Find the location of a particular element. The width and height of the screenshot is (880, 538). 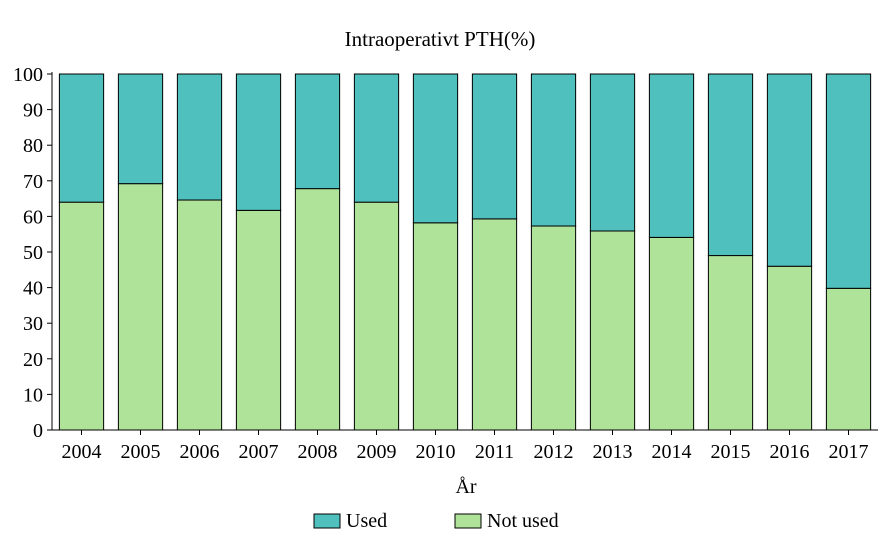

bar-used-2015 is located at coordinates (730, 165).